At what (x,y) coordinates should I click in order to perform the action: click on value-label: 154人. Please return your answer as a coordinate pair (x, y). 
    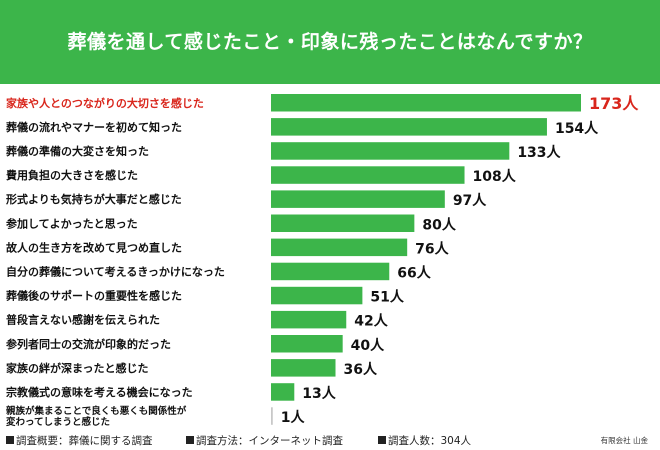
    Looking at the image, I should click on (577, 128).